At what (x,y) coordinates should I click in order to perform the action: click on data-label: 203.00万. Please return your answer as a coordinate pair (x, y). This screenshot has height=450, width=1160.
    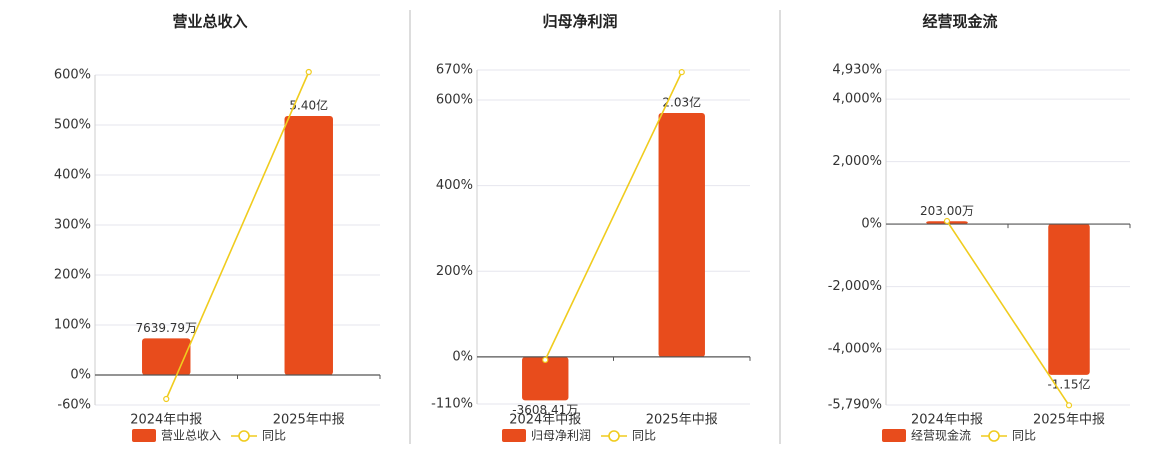
    Looking at the image, I should click on (947, 211).